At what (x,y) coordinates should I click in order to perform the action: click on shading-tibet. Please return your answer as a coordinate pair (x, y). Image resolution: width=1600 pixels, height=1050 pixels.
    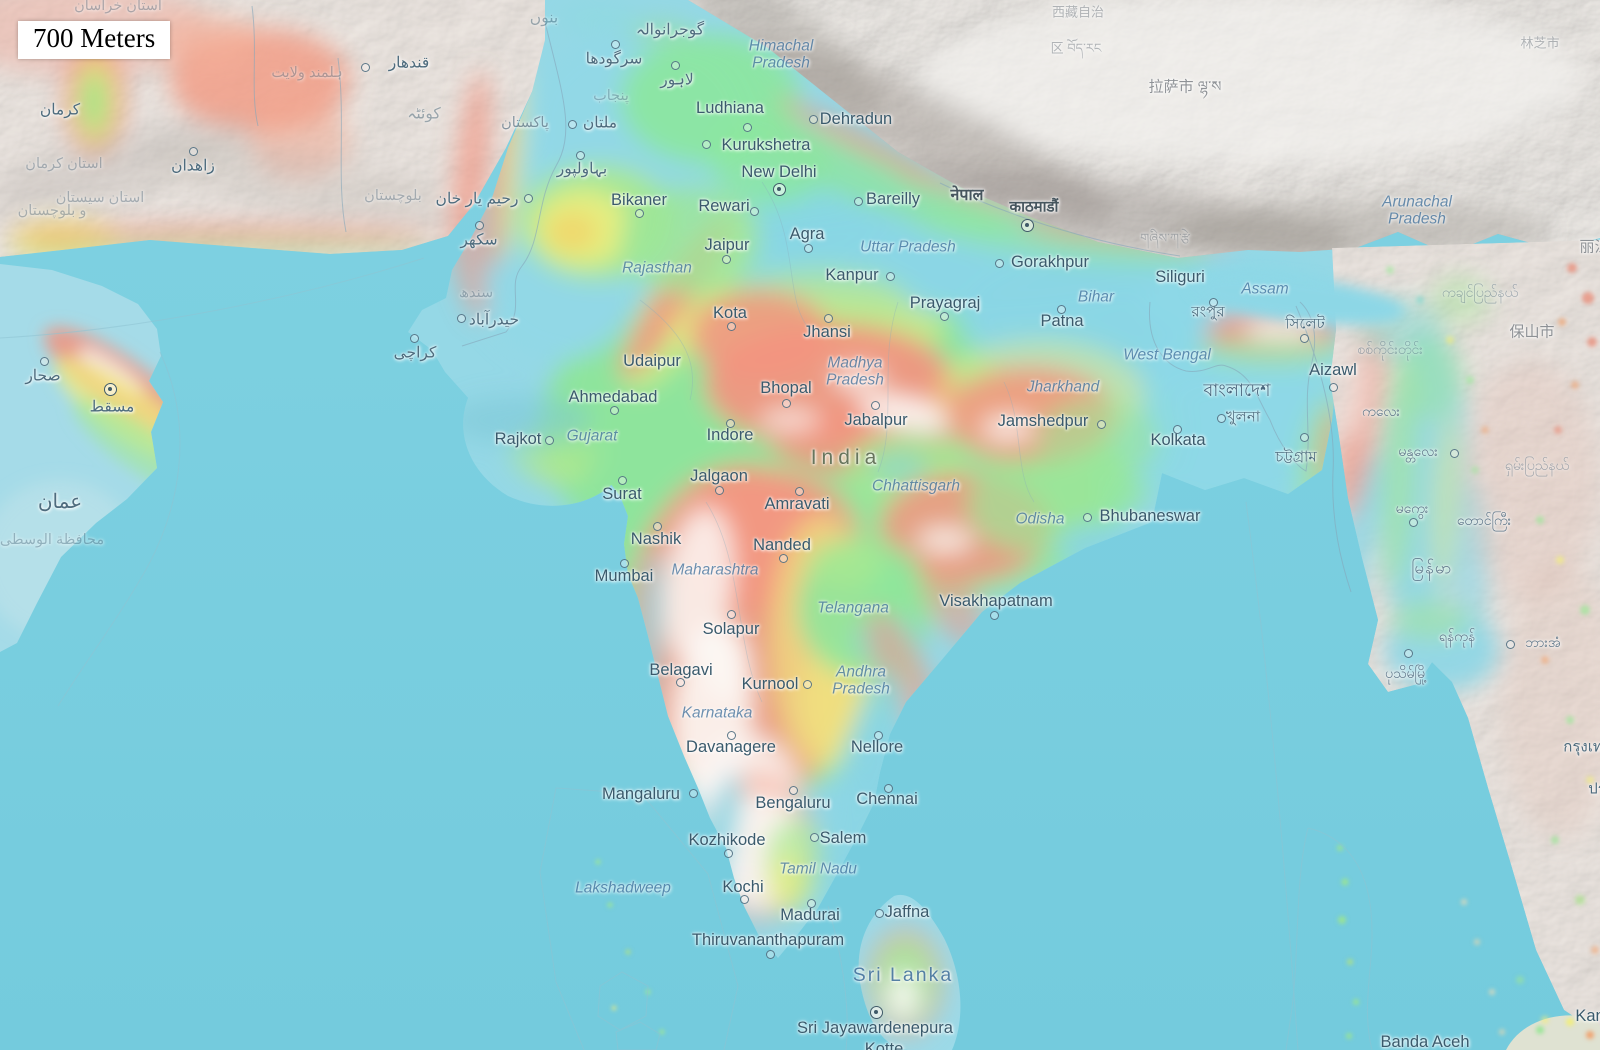
    Looking at the image, I should click on (1134, 129).